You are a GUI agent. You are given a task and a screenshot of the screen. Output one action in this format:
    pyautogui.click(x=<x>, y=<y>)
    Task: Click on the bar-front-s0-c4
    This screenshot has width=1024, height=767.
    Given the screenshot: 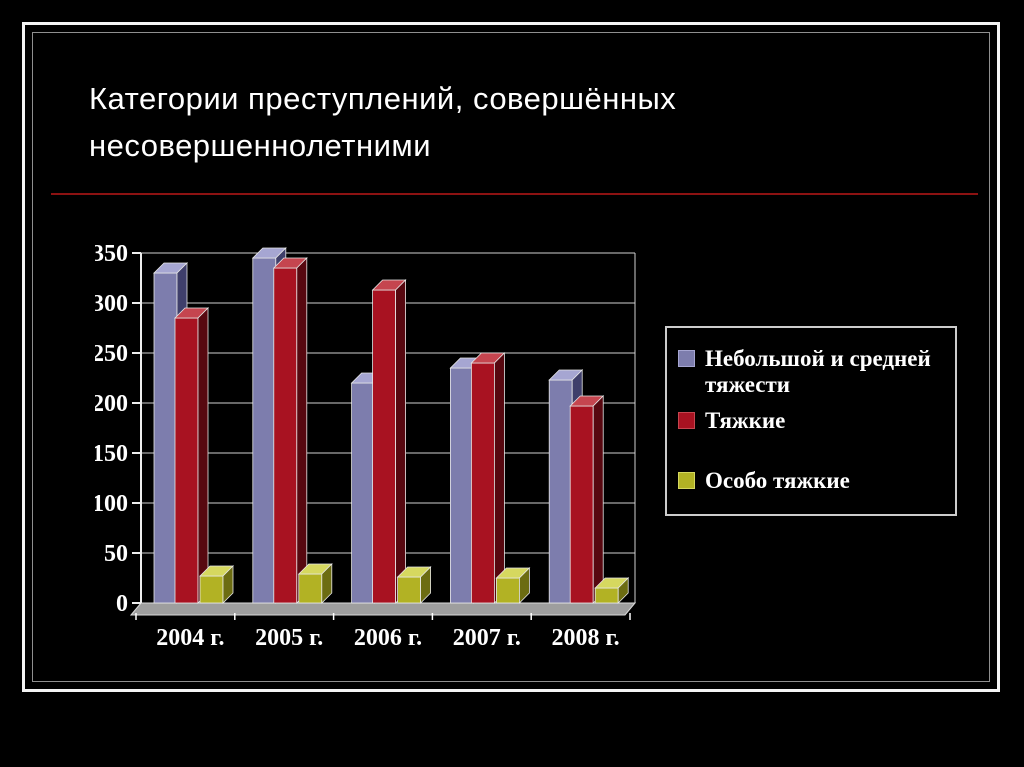 What is the action you would take?
    pyautogui.click(x=560, y=491)
    